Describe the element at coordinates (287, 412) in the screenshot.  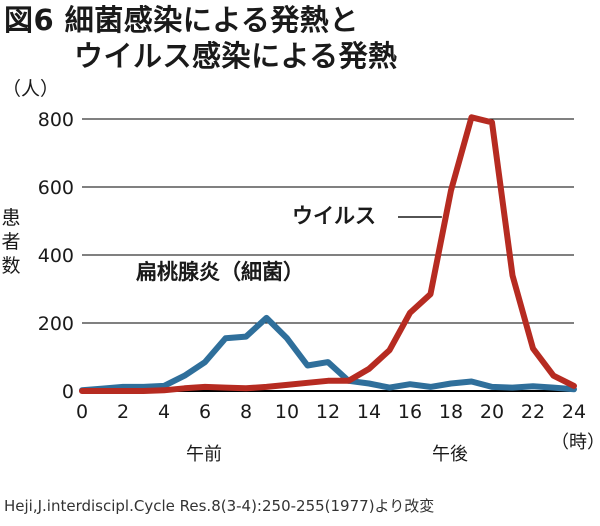
I see `x-tick-label: 10` at that location.